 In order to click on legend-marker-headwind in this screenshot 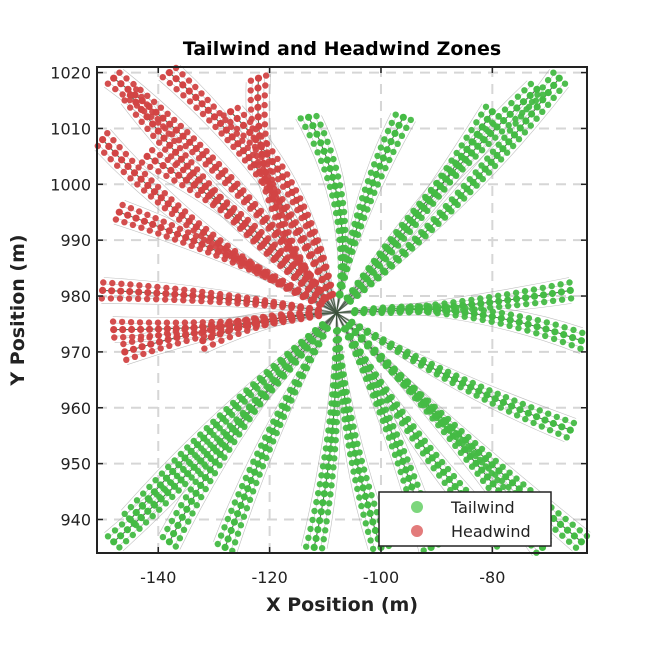, I will do `click(417, 531)`.